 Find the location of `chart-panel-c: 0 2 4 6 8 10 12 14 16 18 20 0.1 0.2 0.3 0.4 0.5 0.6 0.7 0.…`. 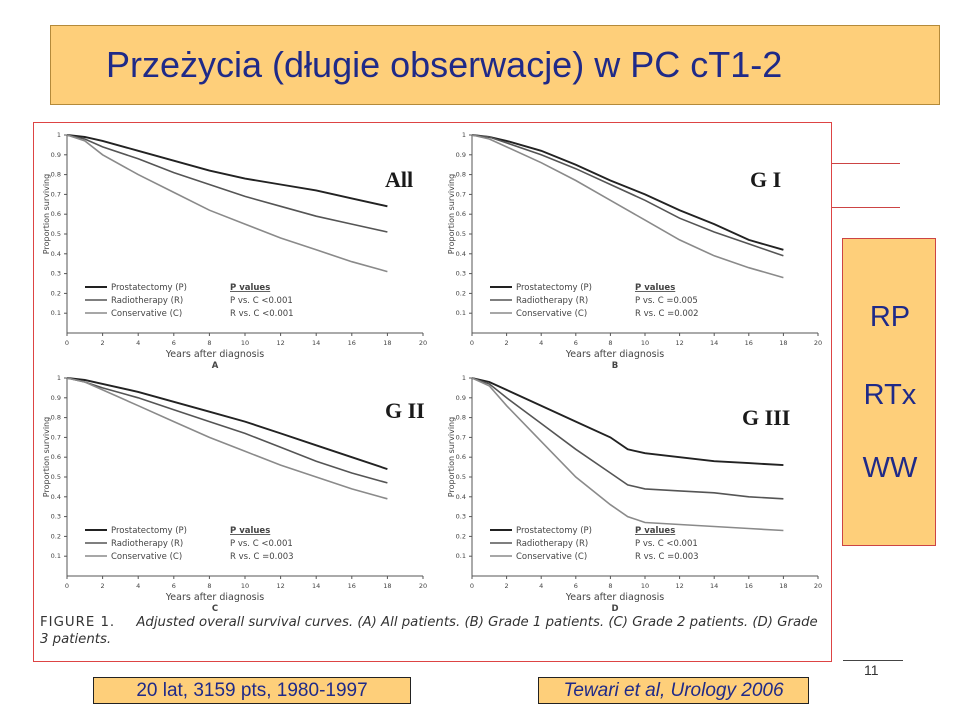

chart-panel-c: 0 2 4 6 8 10 12 14 16 18 20 0.1 0.2 0.3 0.4 0.5 0.6 0.7 0.… is located at coordinates (235, 491).